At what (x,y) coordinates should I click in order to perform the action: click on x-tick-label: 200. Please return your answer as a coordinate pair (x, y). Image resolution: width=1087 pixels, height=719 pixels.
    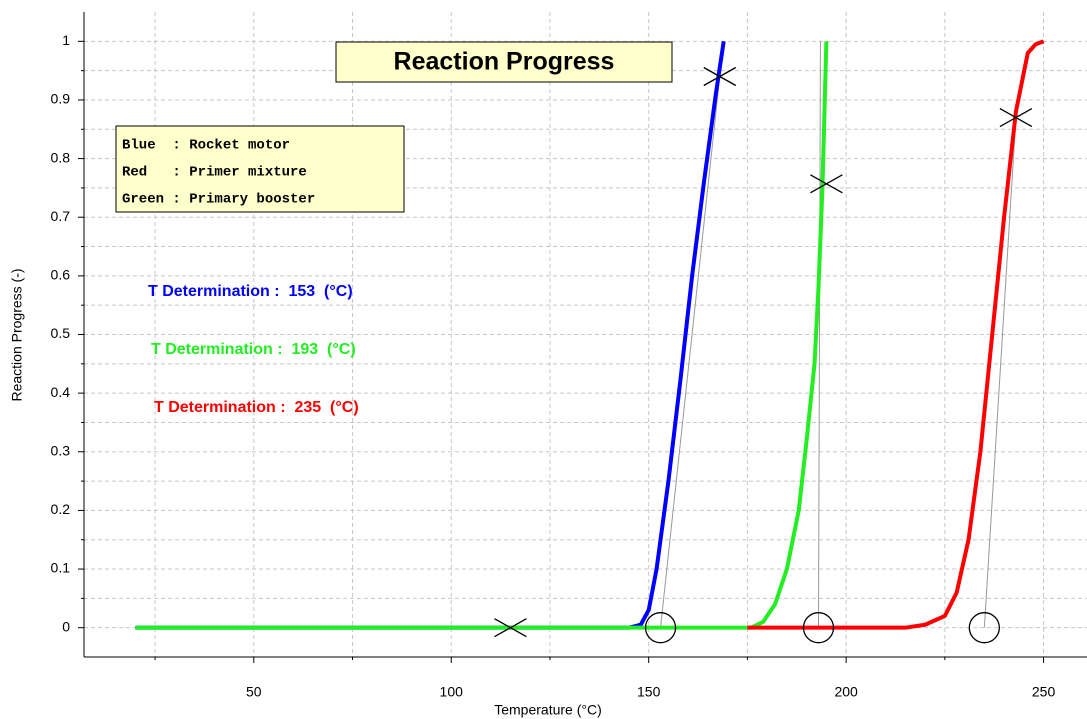
    Looking at the image, I should click on (846, 692).